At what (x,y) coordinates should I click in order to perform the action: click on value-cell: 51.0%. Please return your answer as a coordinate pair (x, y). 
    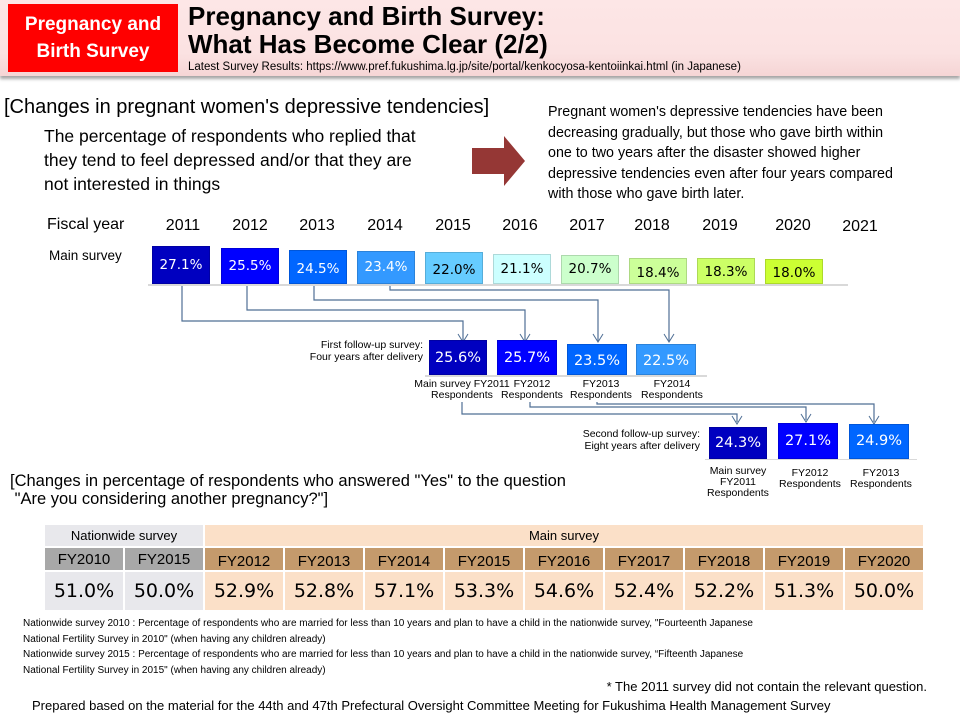
    Looking at the image, I should click on (84, 591).